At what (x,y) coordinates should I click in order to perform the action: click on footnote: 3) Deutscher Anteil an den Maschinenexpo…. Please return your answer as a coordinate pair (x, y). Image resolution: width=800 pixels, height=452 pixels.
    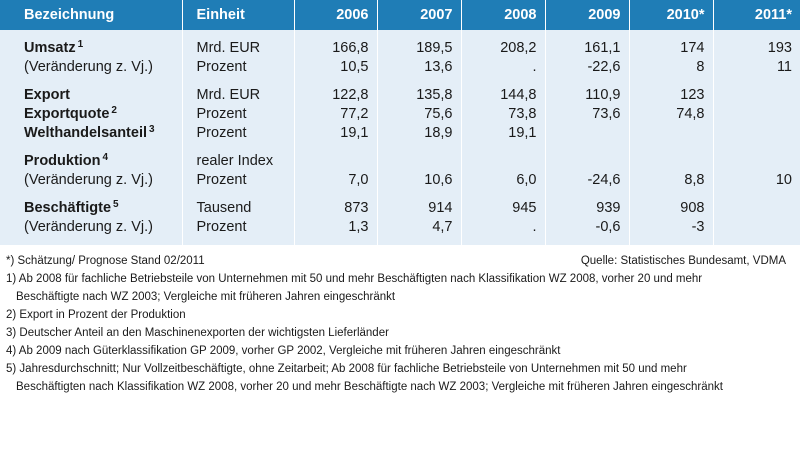
    Looking at the image, I should click on (400, 333).